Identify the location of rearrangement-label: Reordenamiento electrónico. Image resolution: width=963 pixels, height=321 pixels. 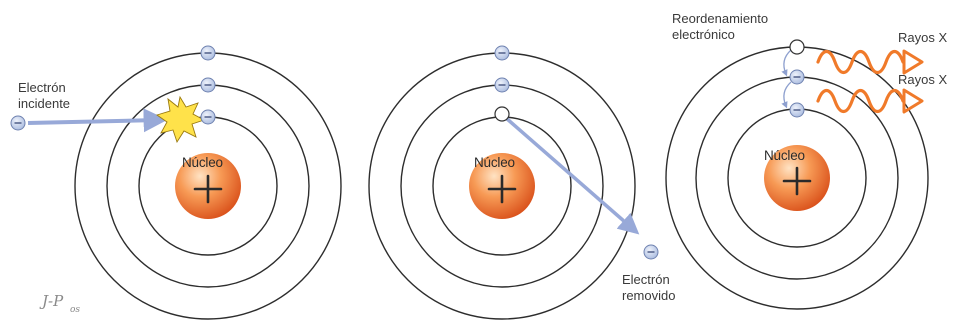
(722, 26).